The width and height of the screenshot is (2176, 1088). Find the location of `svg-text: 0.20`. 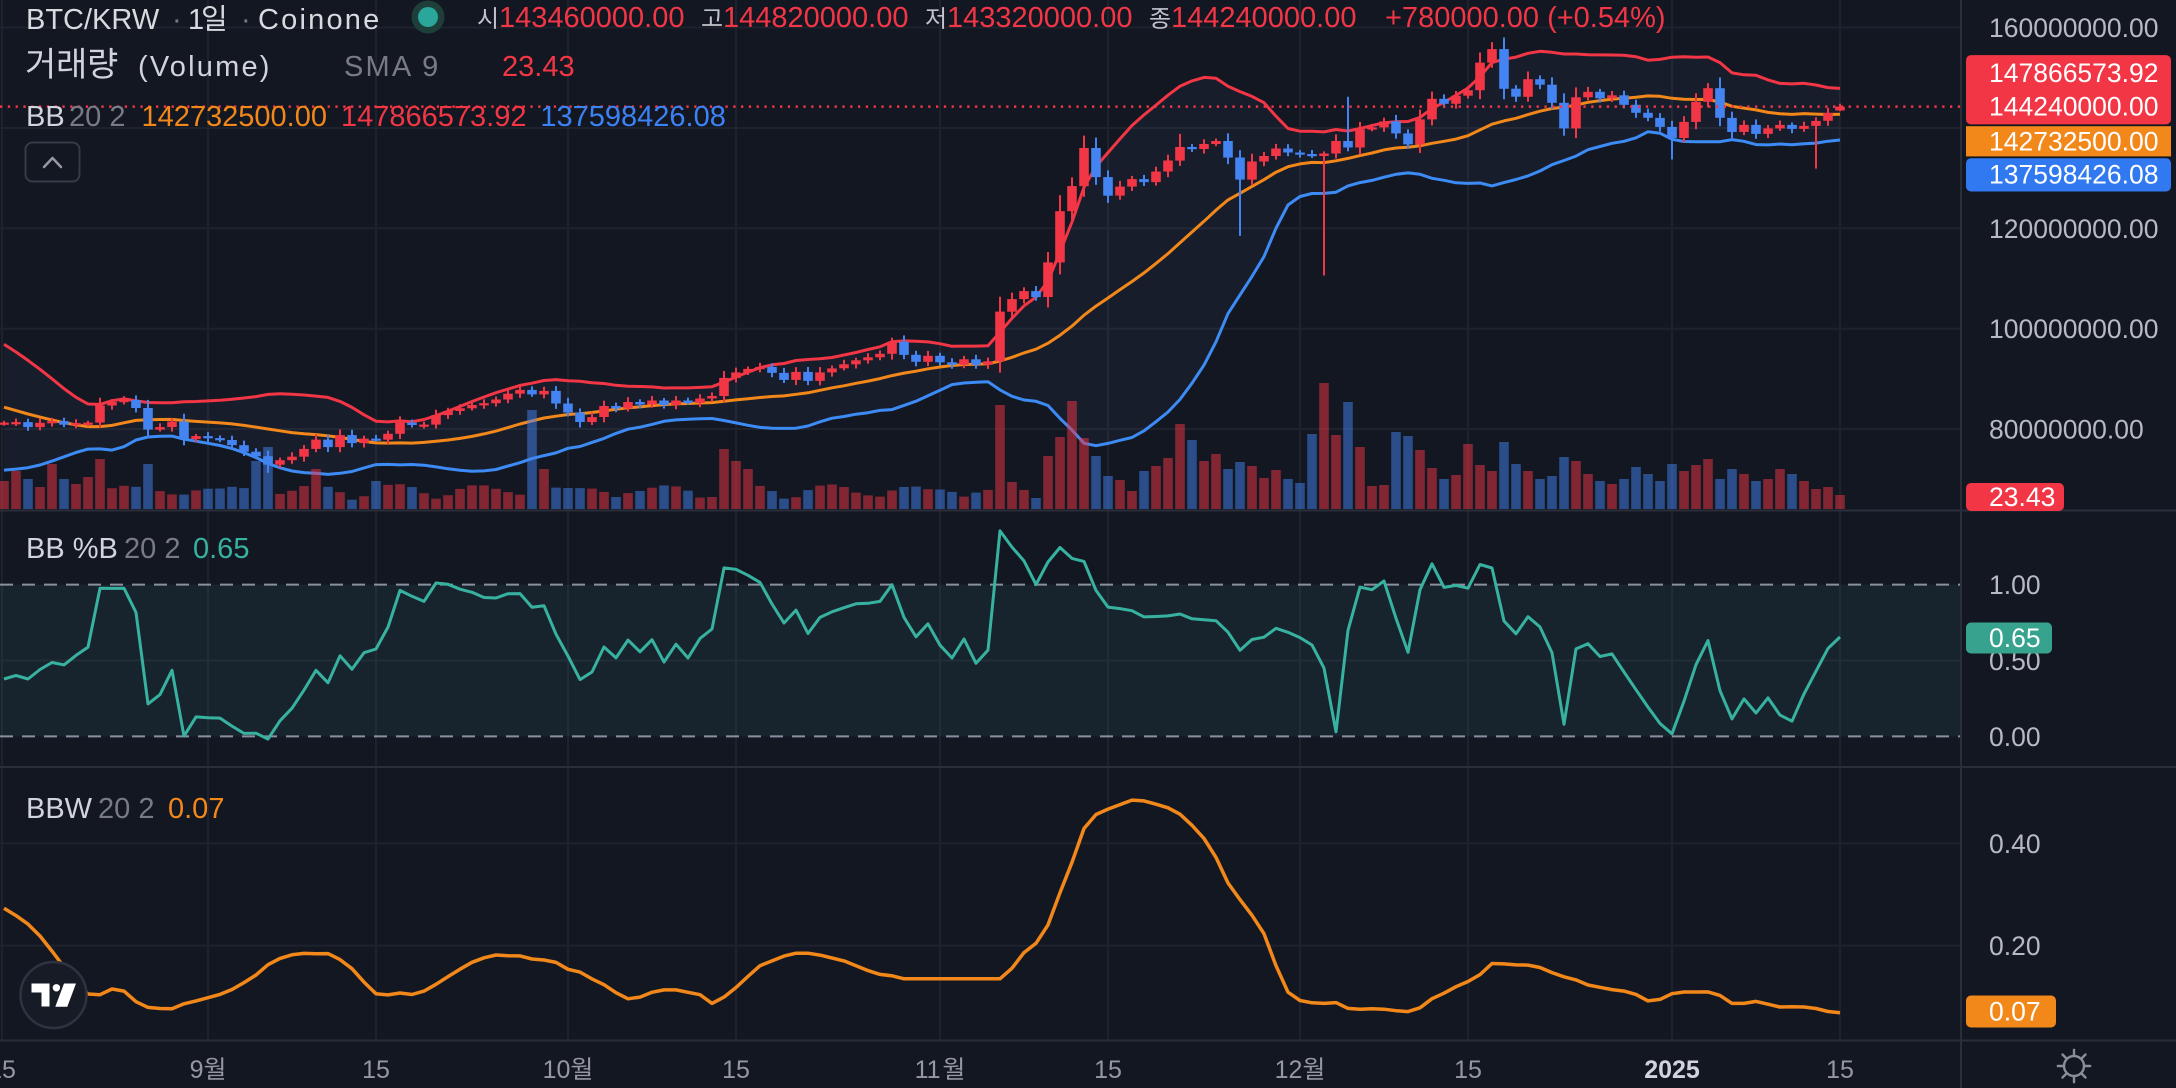

svg-text: 0.20 is located at coordinates (2015, 946).